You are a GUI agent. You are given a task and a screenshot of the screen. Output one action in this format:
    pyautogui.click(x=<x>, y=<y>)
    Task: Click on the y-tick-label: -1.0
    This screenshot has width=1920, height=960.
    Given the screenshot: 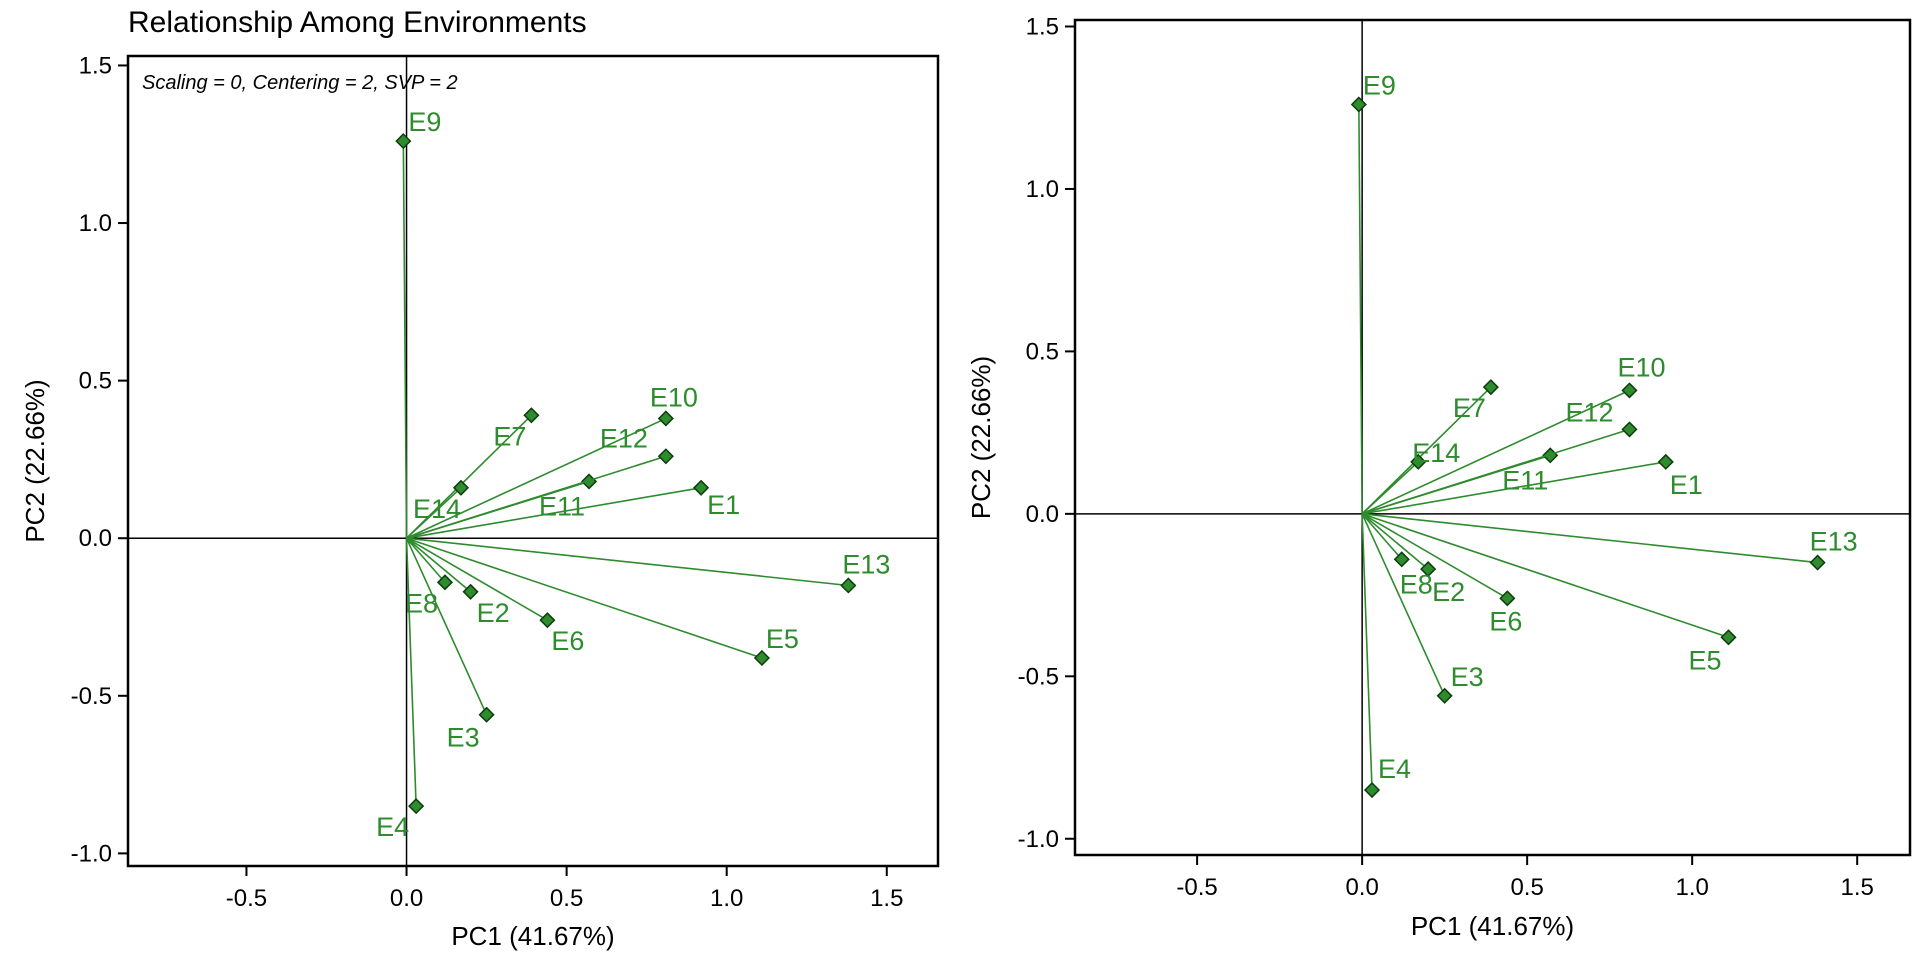 What is the action you would take?
    pyautogui.click(x=1038, y=839)
    